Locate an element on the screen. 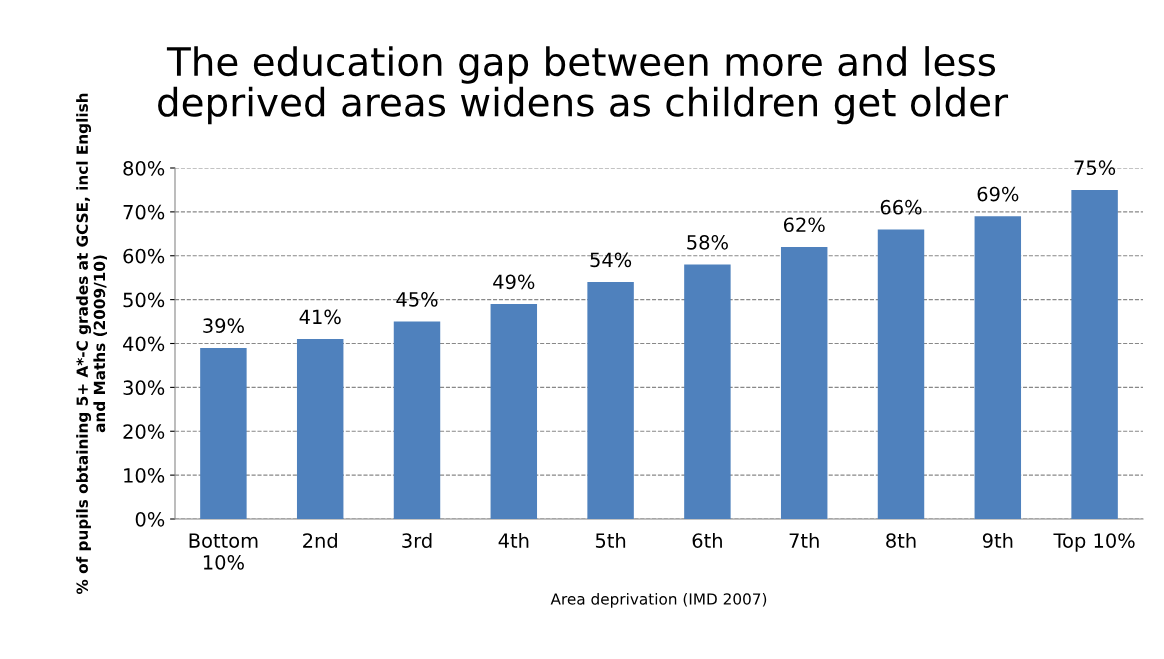  x-axis-title: Area deprivation (IMD 2007) is located at coordinates (658, 600).